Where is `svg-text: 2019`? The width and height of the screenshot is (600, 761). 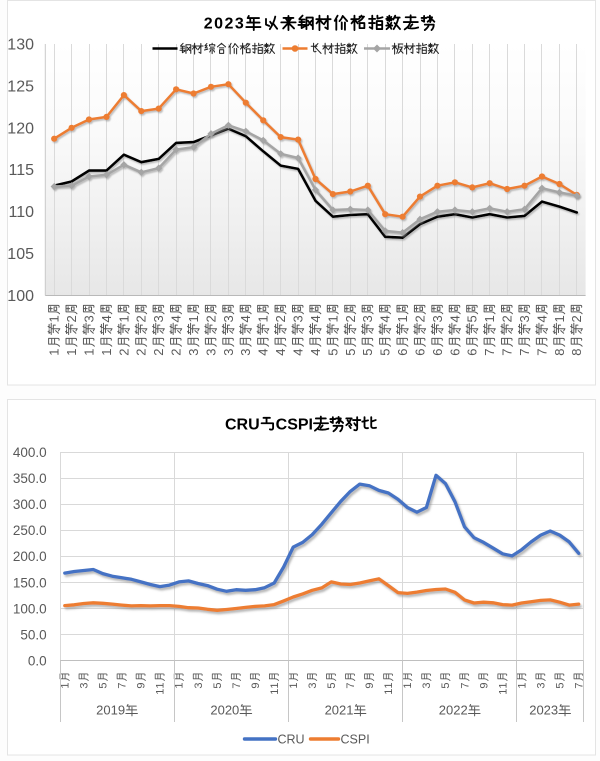 svg-text: 2019 is located at coordinates (110, 710).